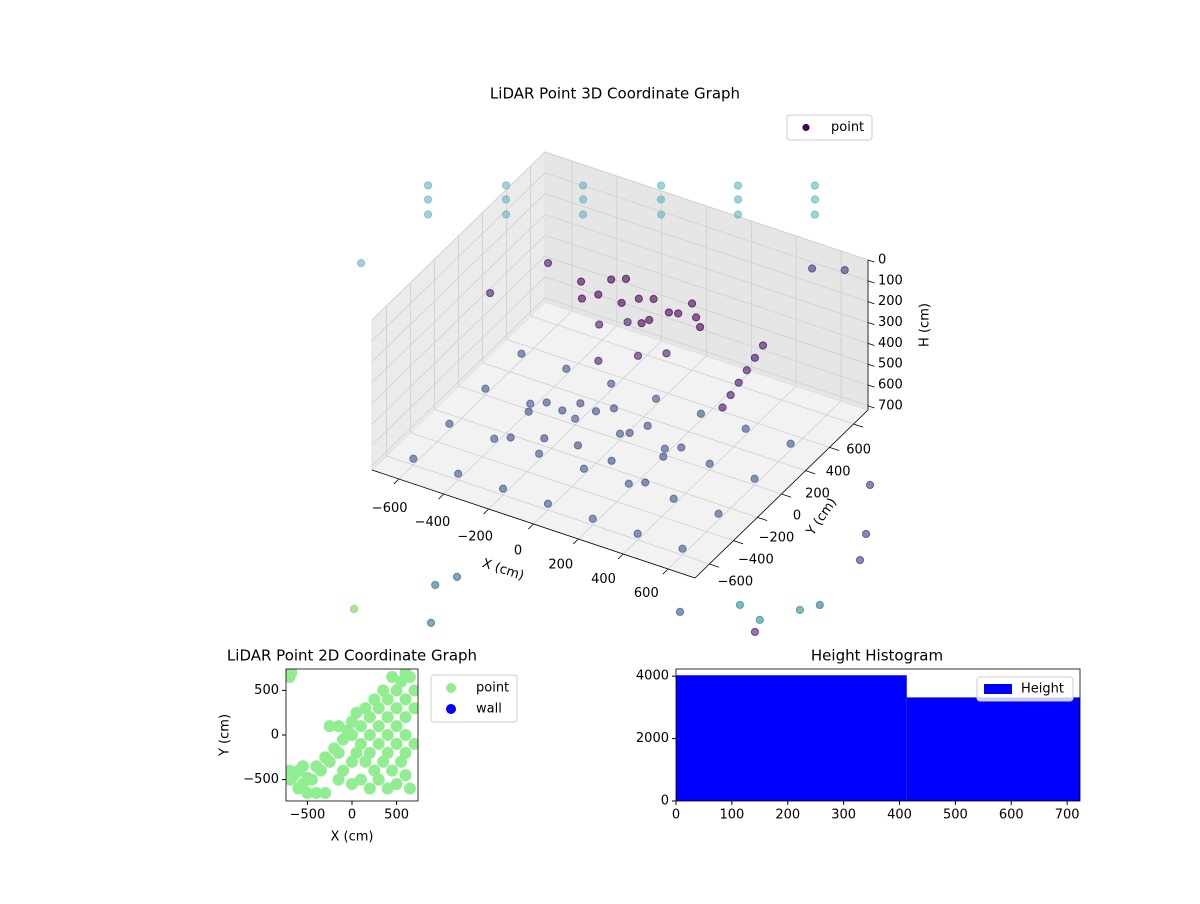  What do you see at coordinates (878, 735) in the screenshot?
I see `axes-frame` at bounding box center [878, 735].